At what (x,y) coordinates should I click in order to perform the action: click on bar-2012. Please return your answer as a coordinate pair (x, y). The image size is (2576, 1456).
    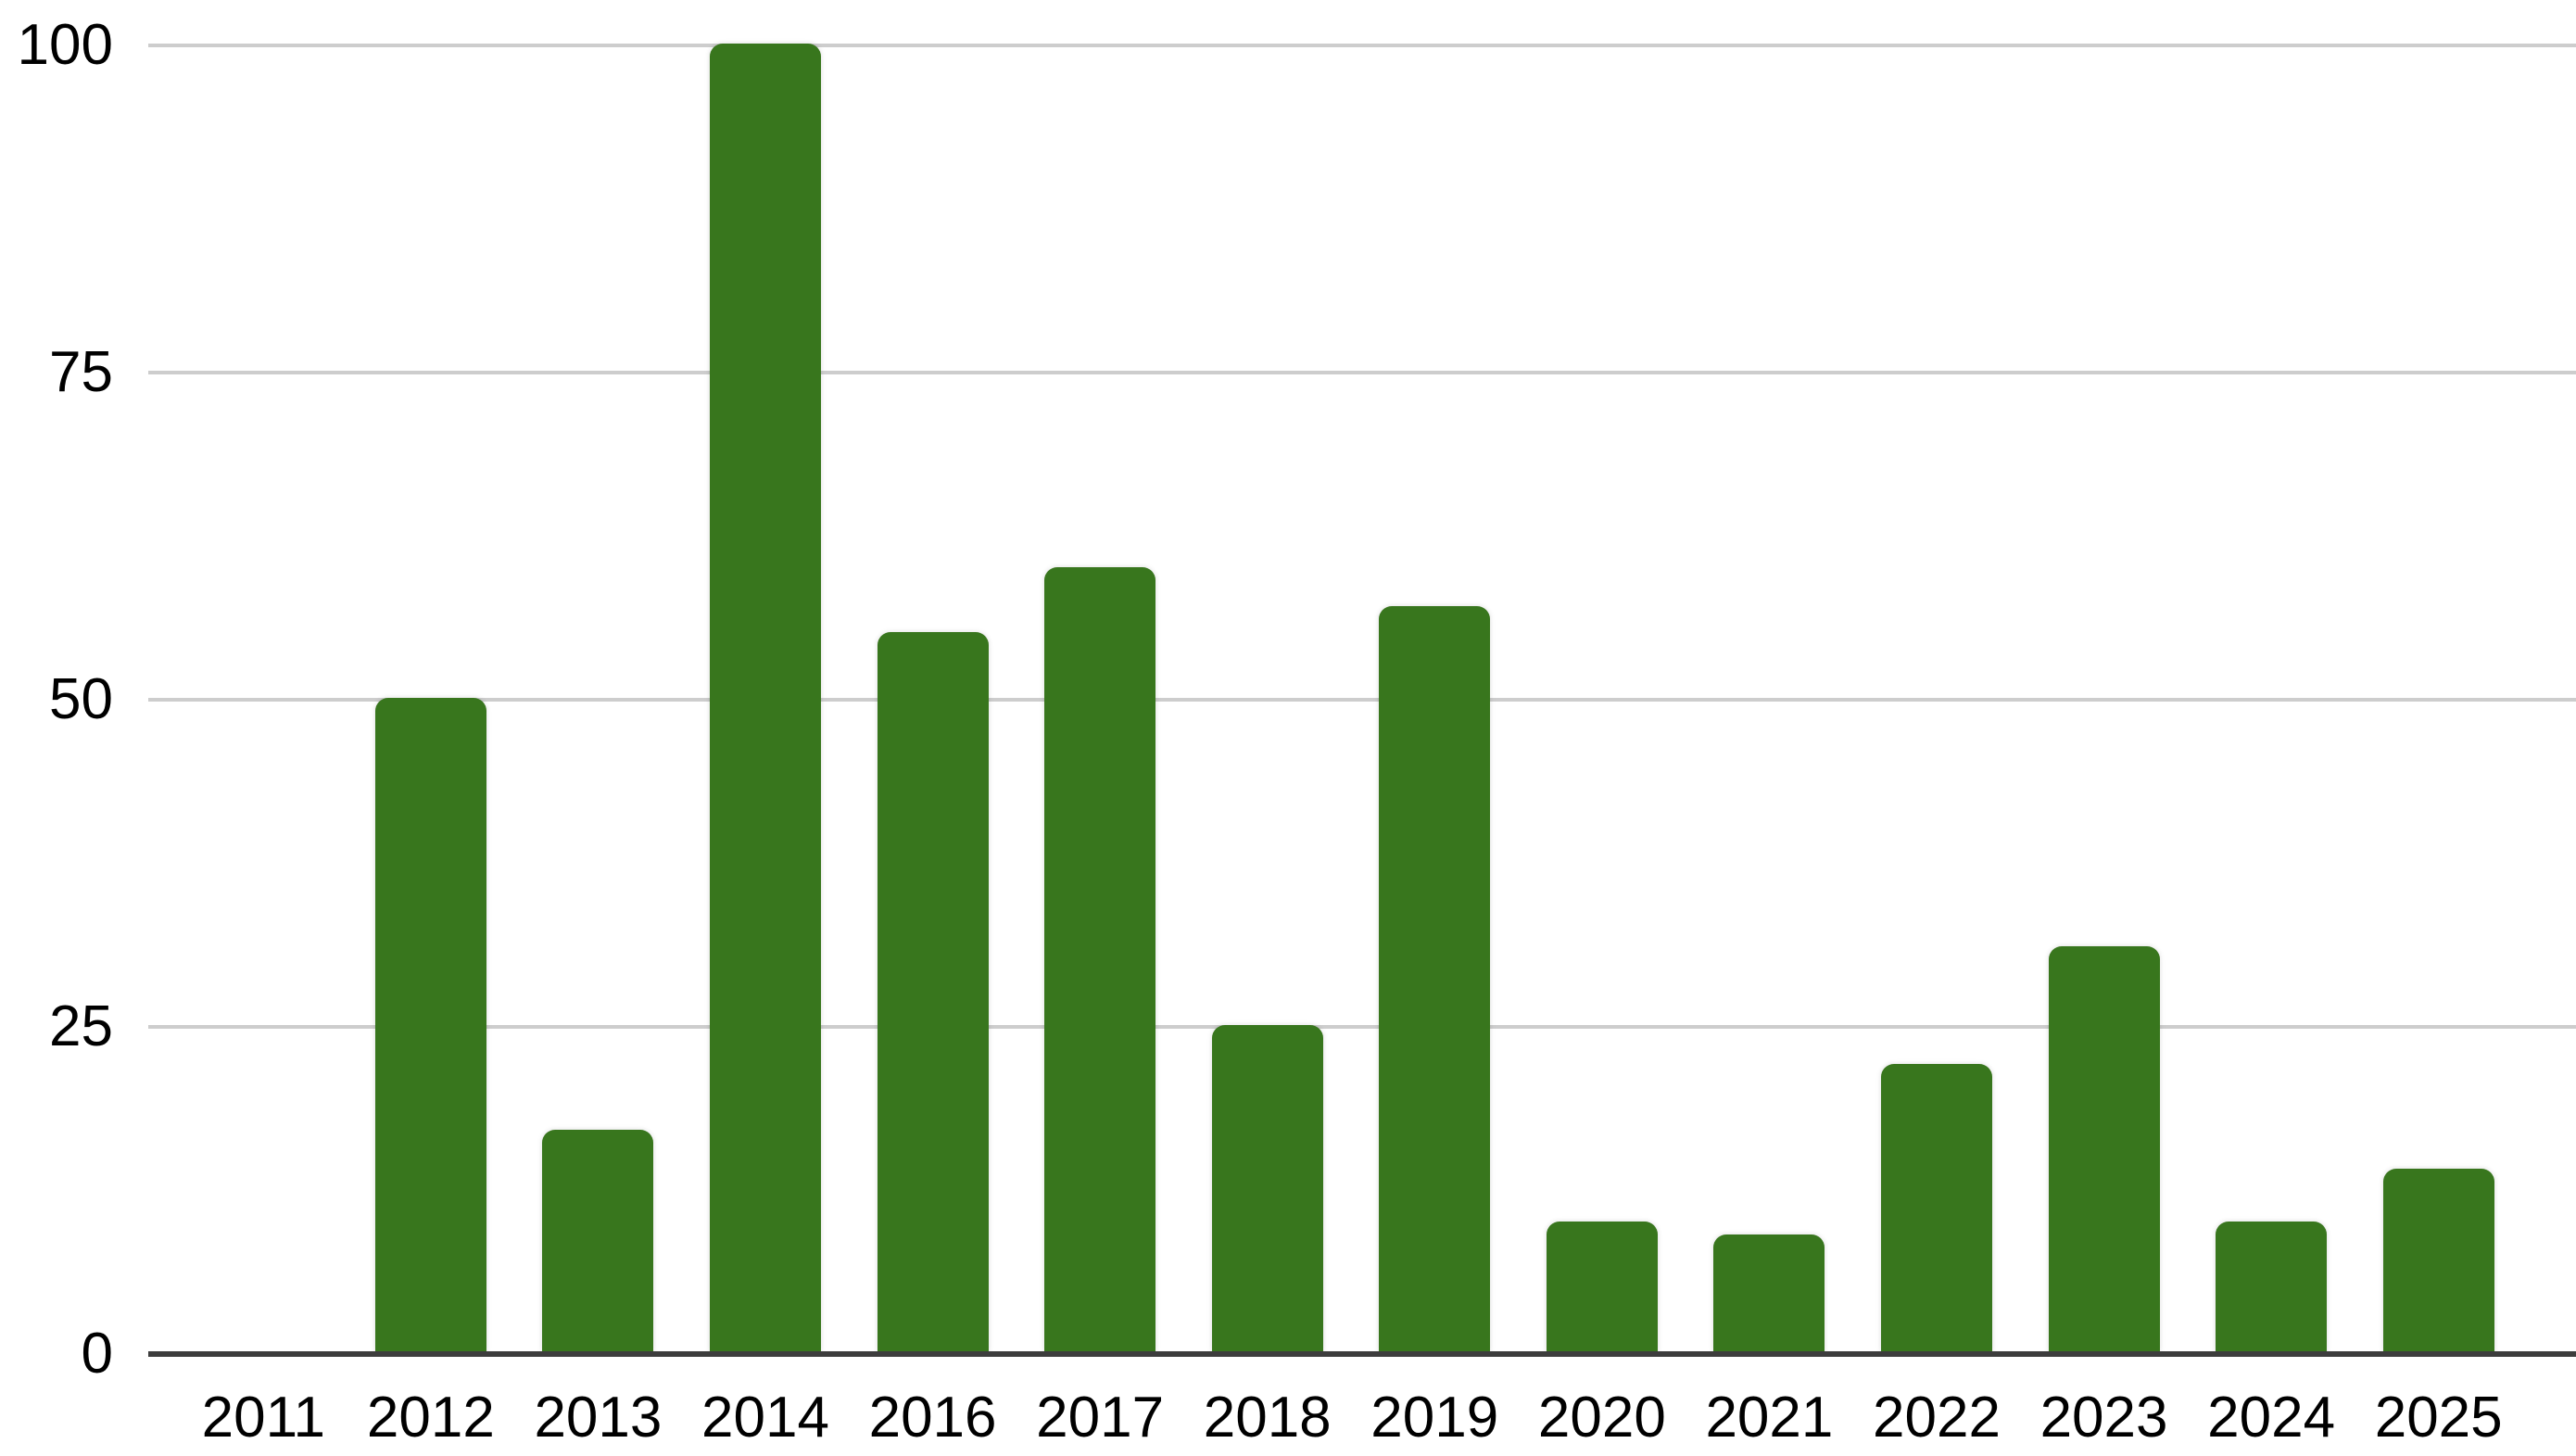
    Looking at the image, I should click on (430, 1025).